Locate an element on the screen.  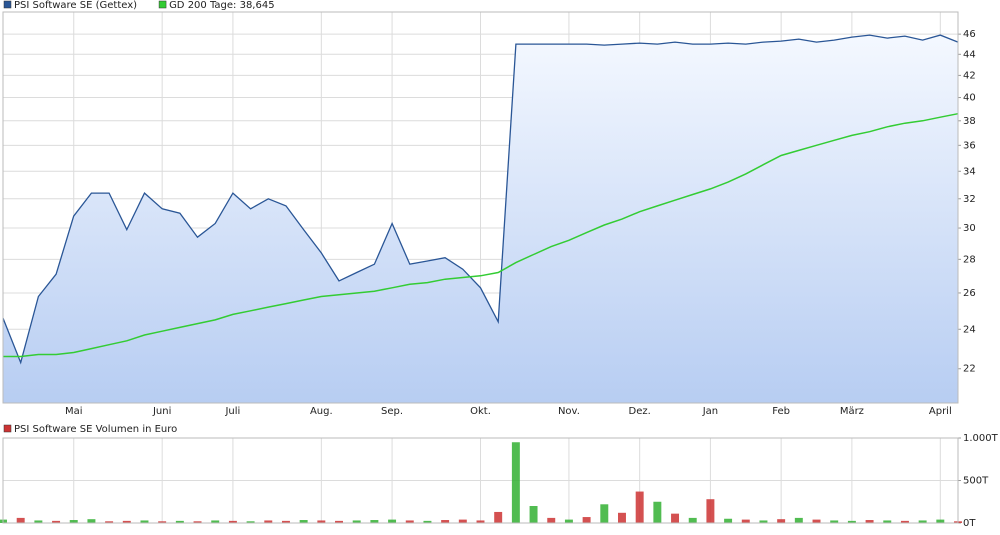
y-tick-label: 38 is located at coordinates (969, 121).